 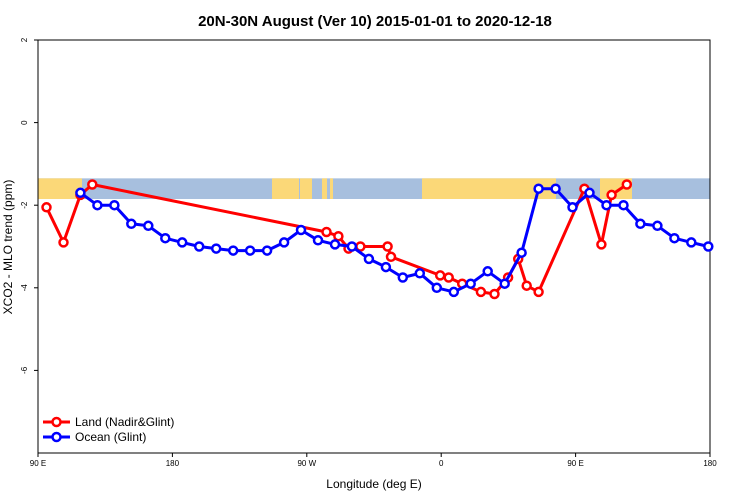 What do you see at coordinates (373, 460) in the screenshot?
I see `x-axis-ticks: 90 E 180 90 W 0 90 E 180` at bounding box center [373, 460].